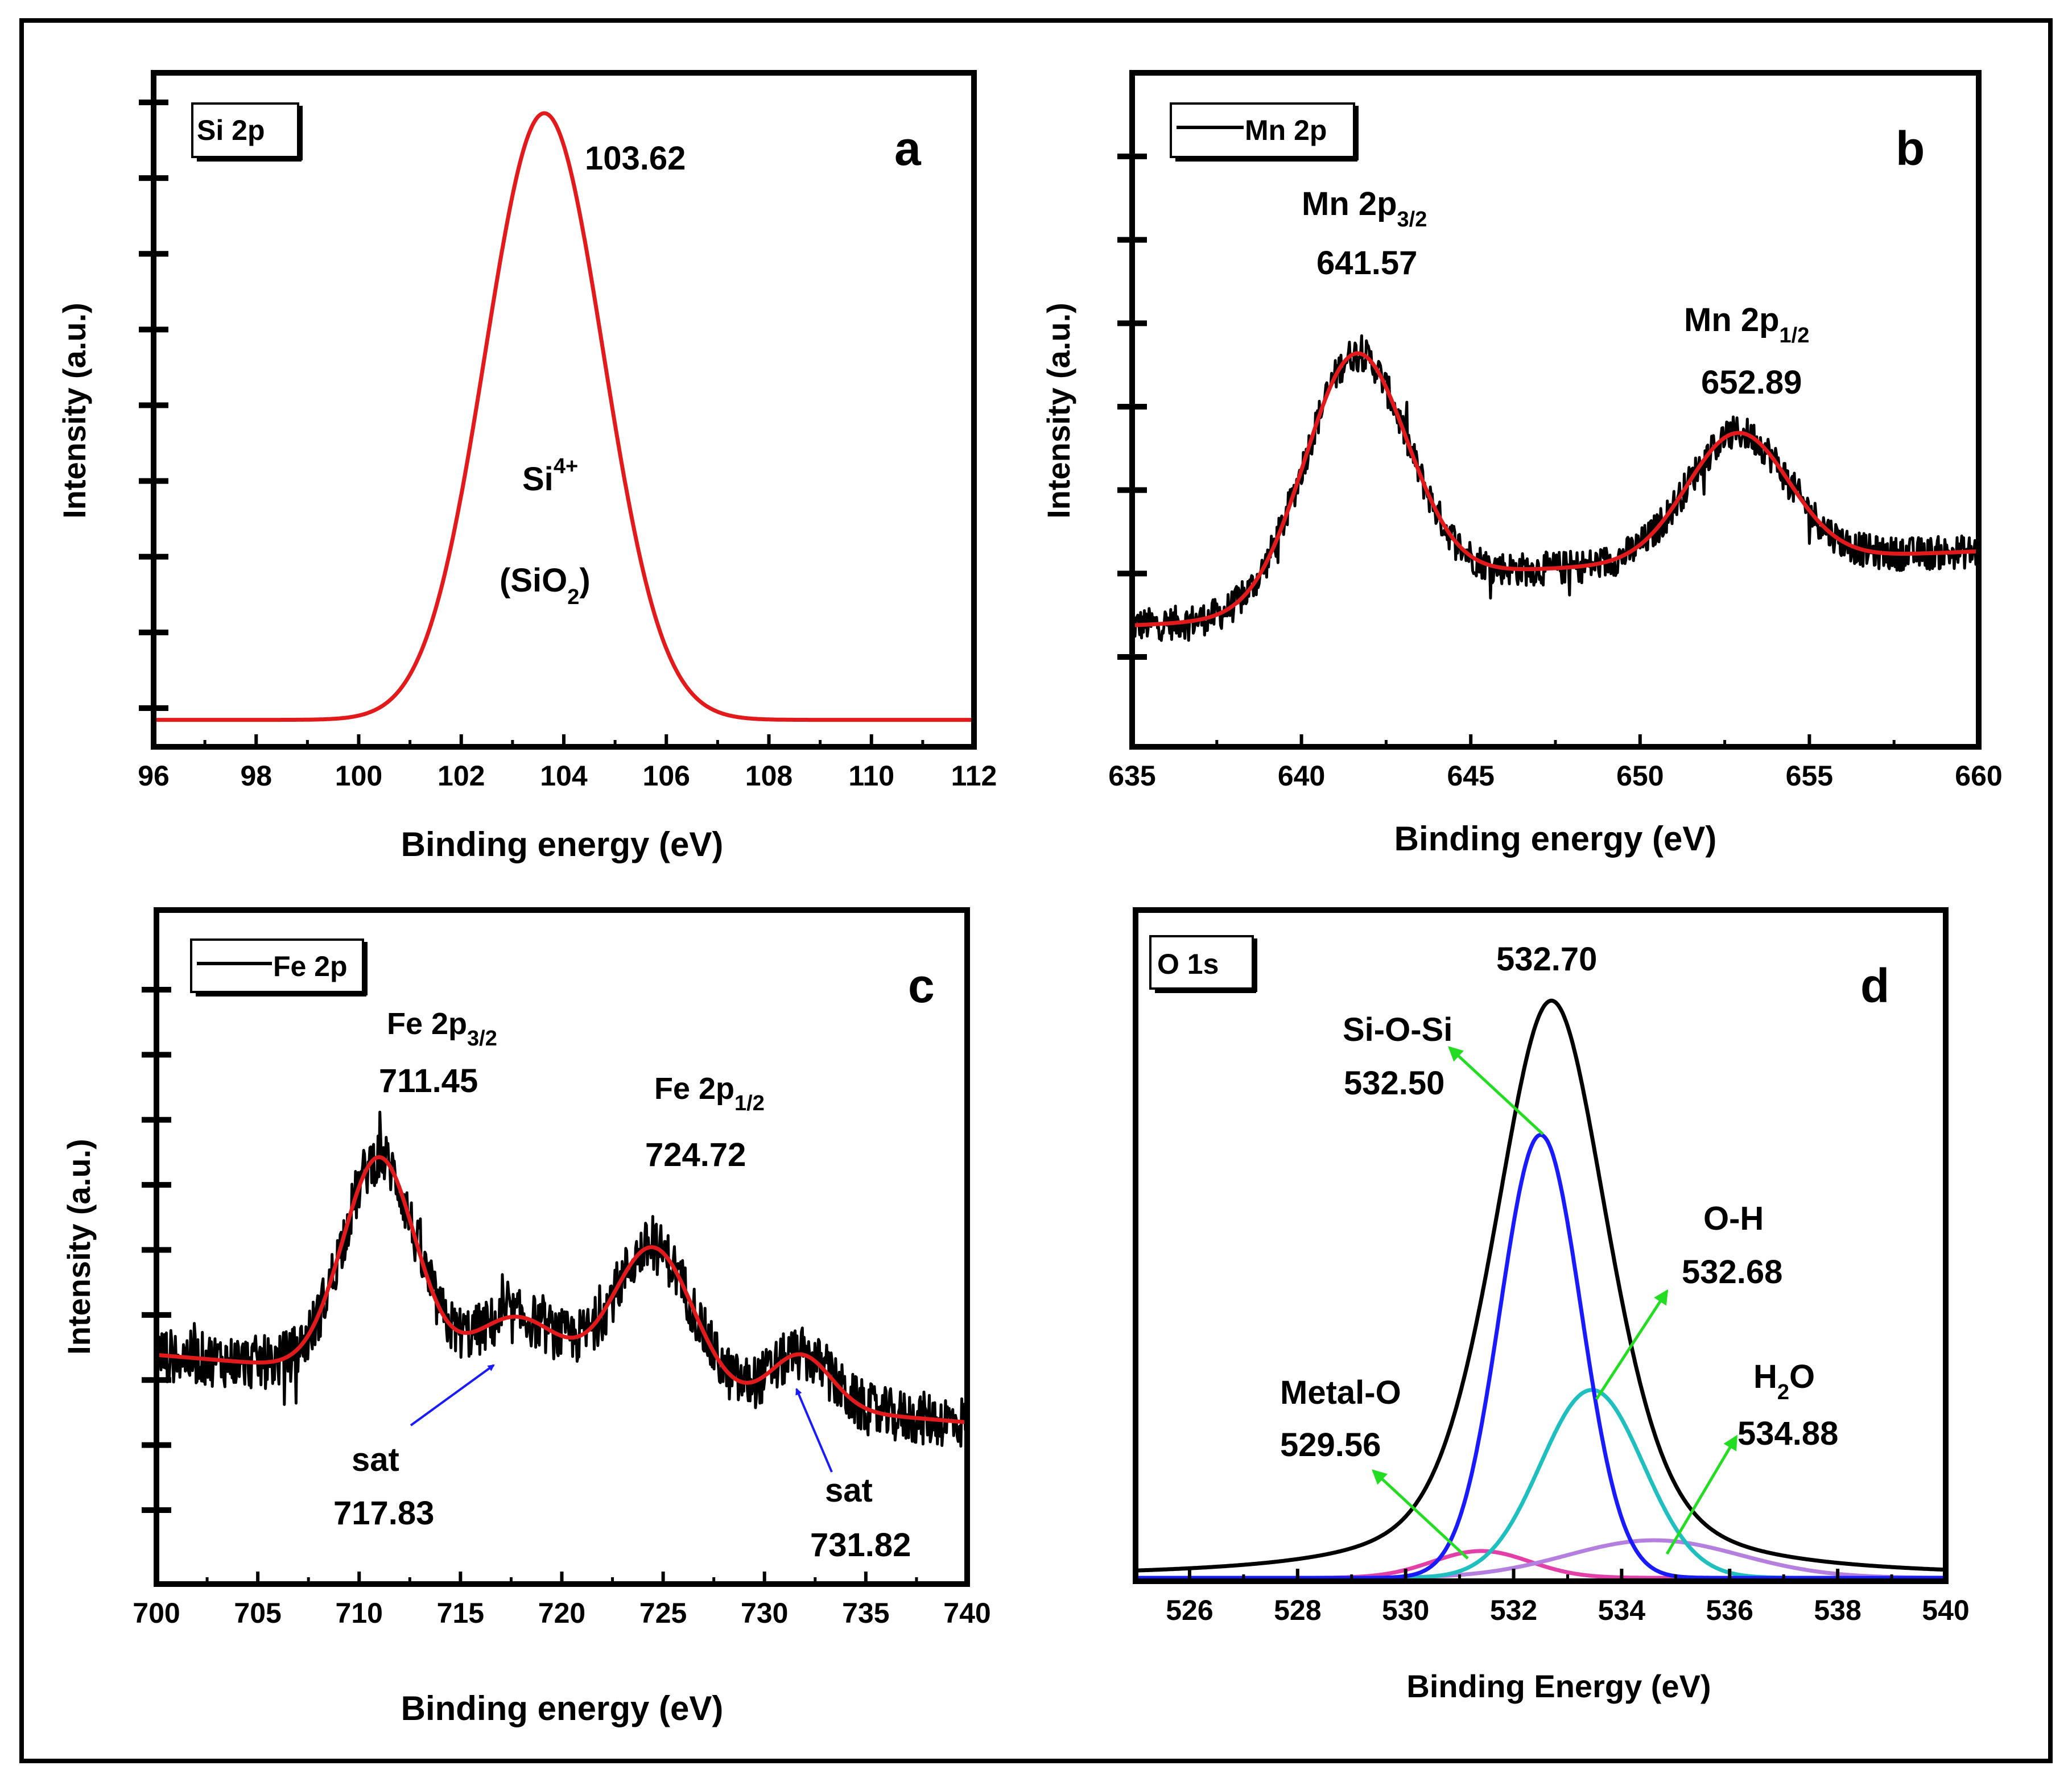 This screenshot has height=1782, width=2072. Describe the element at coordinates (1540, 1559) in the screenshot. I see `series-d-h2o` at that location.